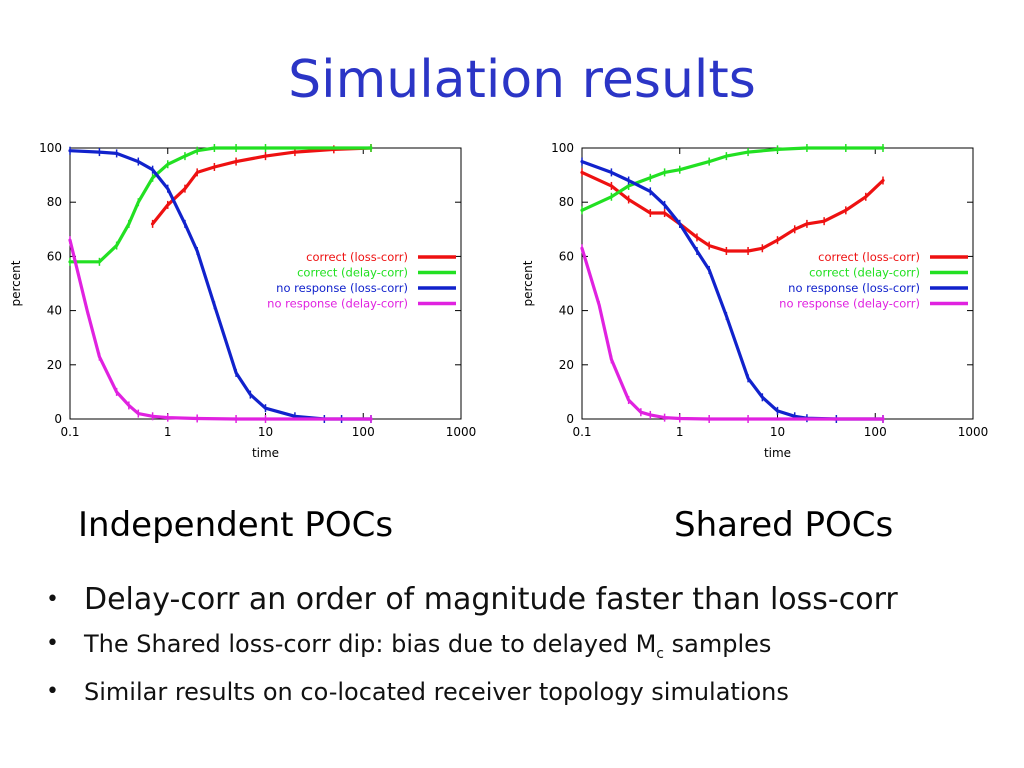 The image size is (1024, 768). I want to click on caption-independent-pocs: Independent POCs, so click(236, 525).